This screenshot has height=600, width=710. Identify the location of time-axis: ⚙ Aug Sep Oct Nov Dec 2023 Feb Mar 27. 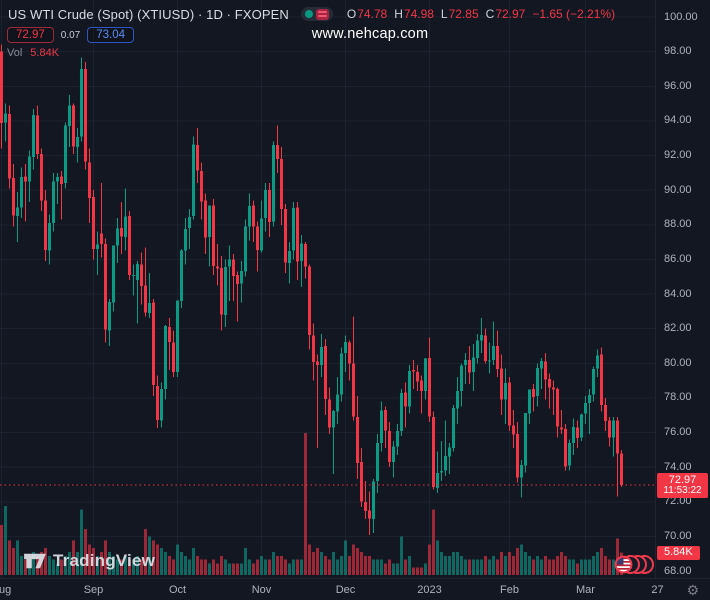
(355, 589).